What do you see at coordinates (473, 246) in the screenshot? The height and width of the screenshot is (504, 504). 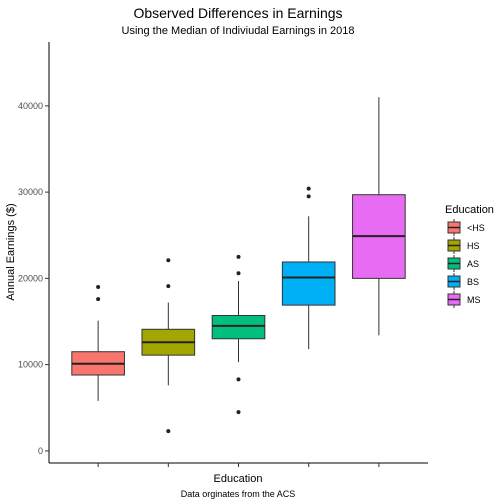 I see `legend-label: HS` at bounding box center [473, 246].